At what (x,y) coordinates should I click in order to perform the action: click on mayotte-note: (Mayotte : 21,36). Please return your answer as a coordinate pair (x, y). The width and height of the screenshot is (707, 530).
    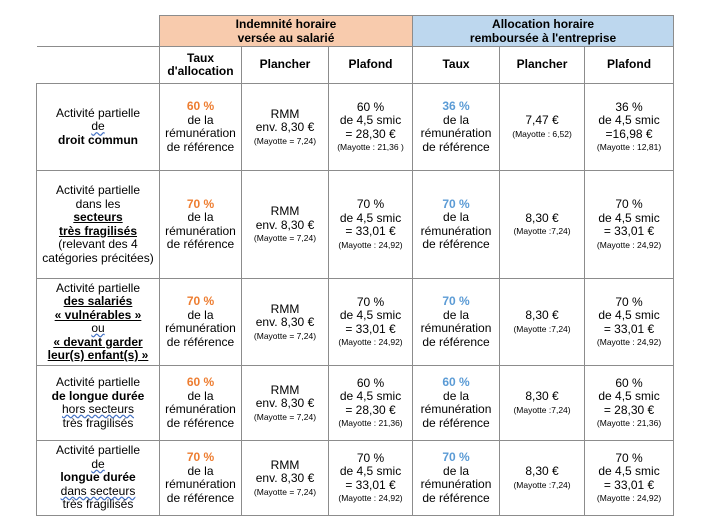
    Looking at the image, I should click on (370, 423).